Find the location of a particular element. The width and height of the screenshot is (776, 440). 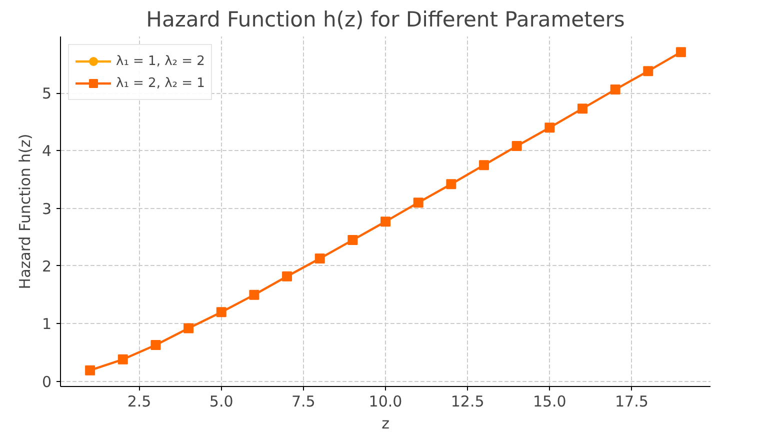

x-tick-label: 5.0 is located at coordinates (221, 401).